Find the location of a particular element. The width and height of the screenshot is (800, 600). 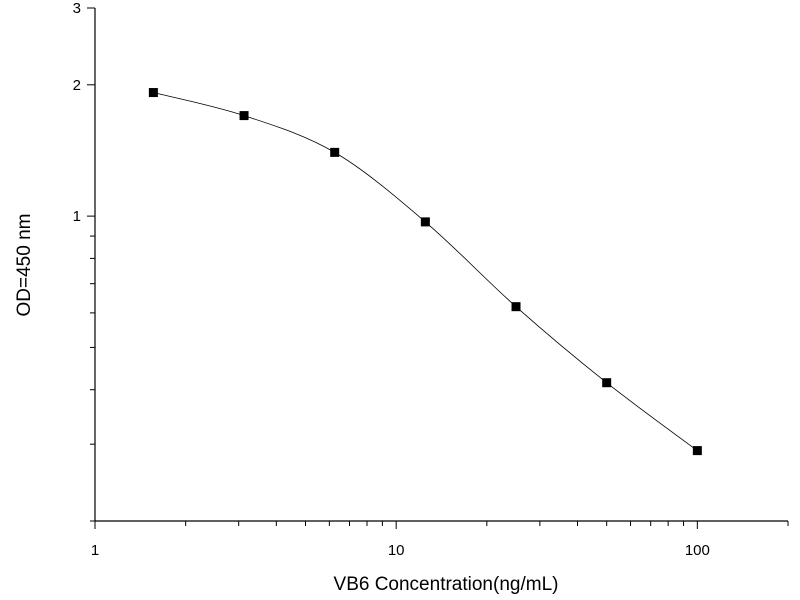

y-axis-title: OD=450 nm is located at coordinates (24, 265).